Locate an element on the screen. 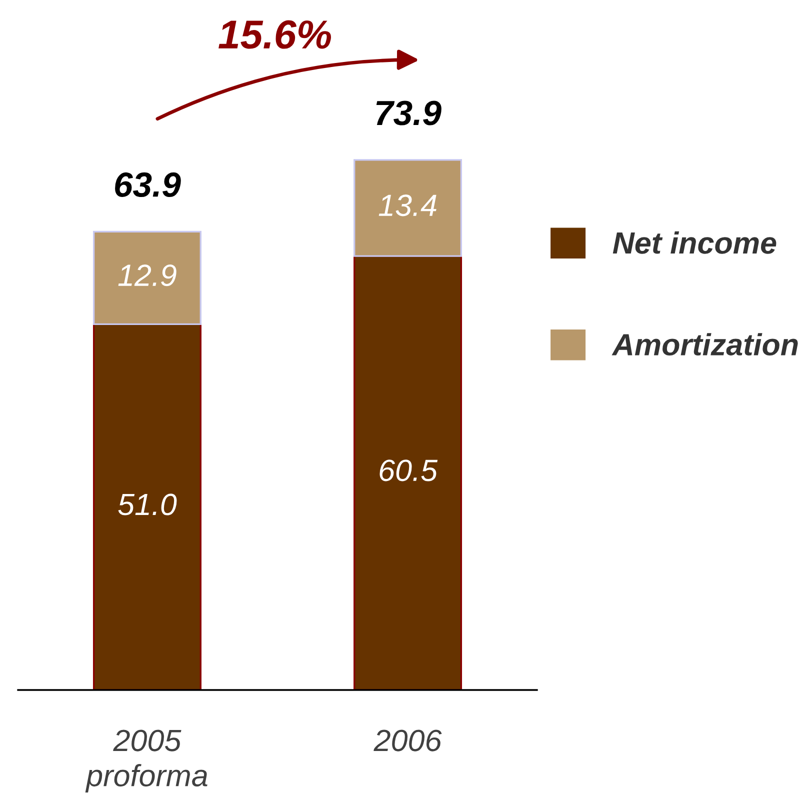 The image size is (812, 804). total-label: 73.9 is located at coordinates (409, 113).